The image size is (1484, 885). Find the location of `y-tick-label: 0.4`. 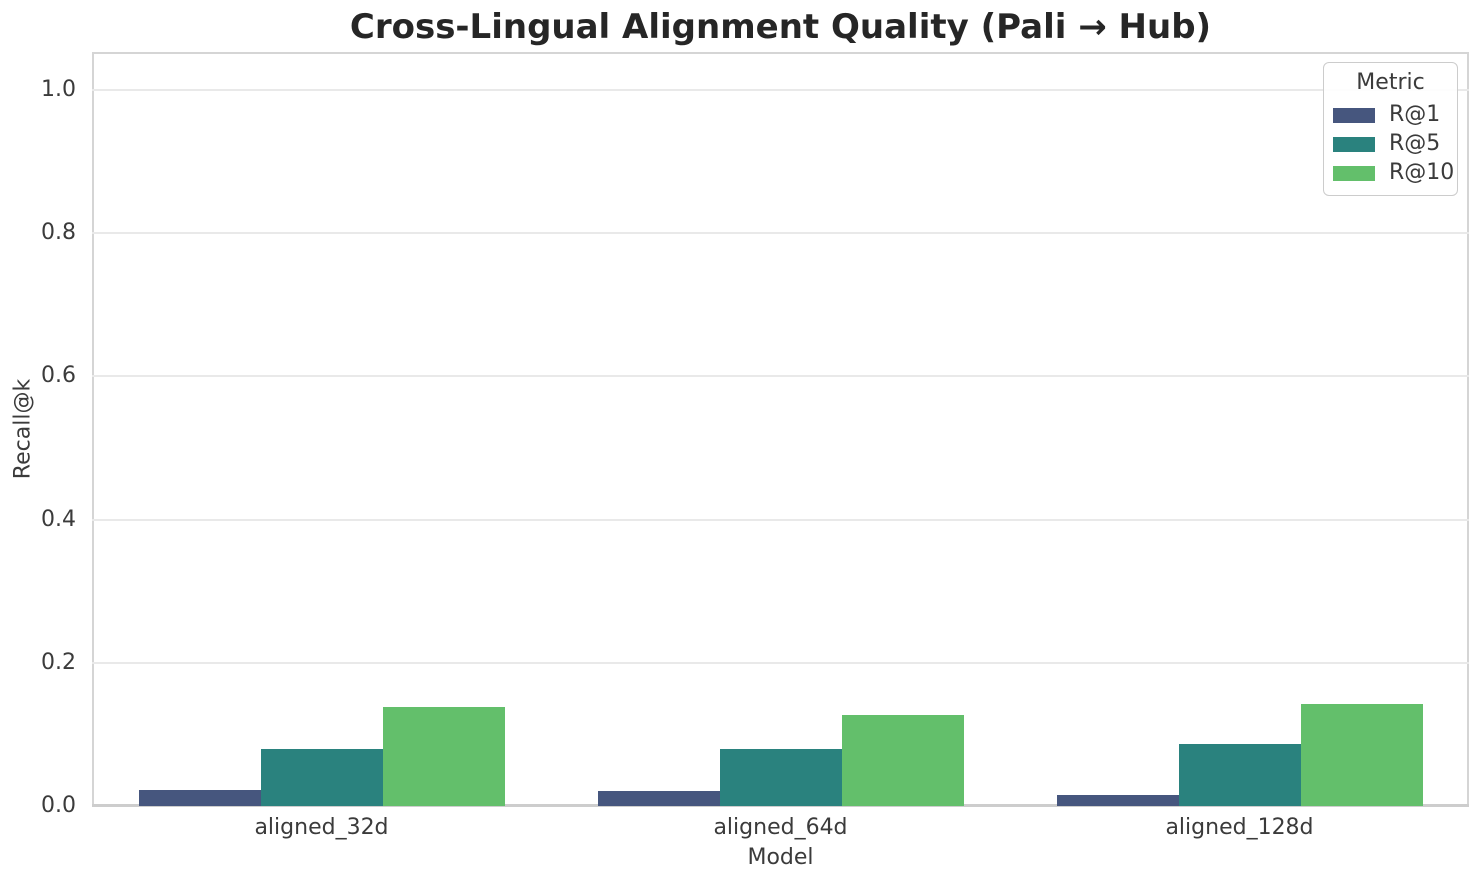

y-tick-label: 0.4 is located at coordinates (58, 519).